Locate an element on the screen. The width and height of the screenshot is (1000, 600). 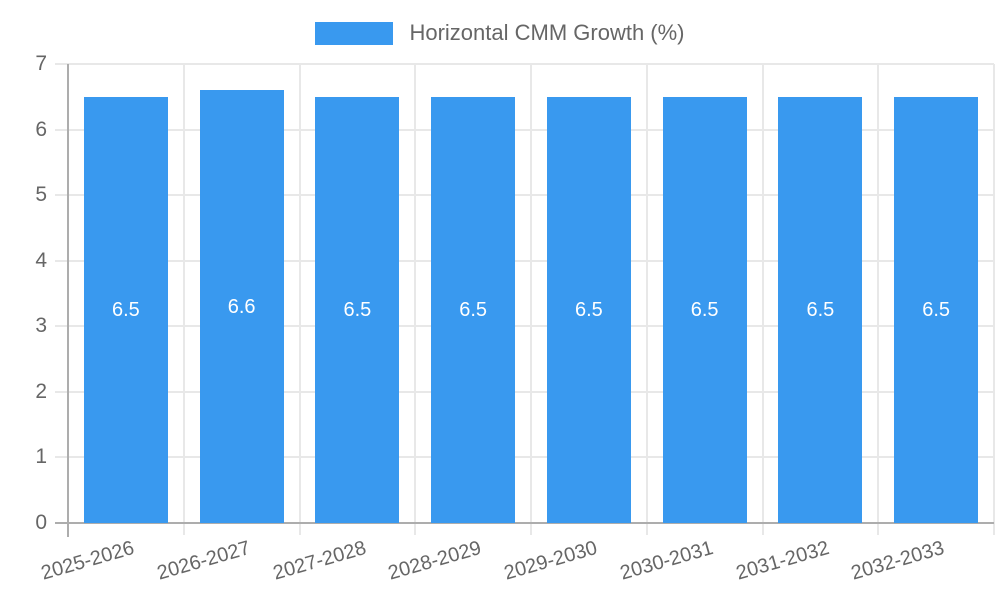
x-tick-label: 2025-2026 is located at coordinates (87, 561).